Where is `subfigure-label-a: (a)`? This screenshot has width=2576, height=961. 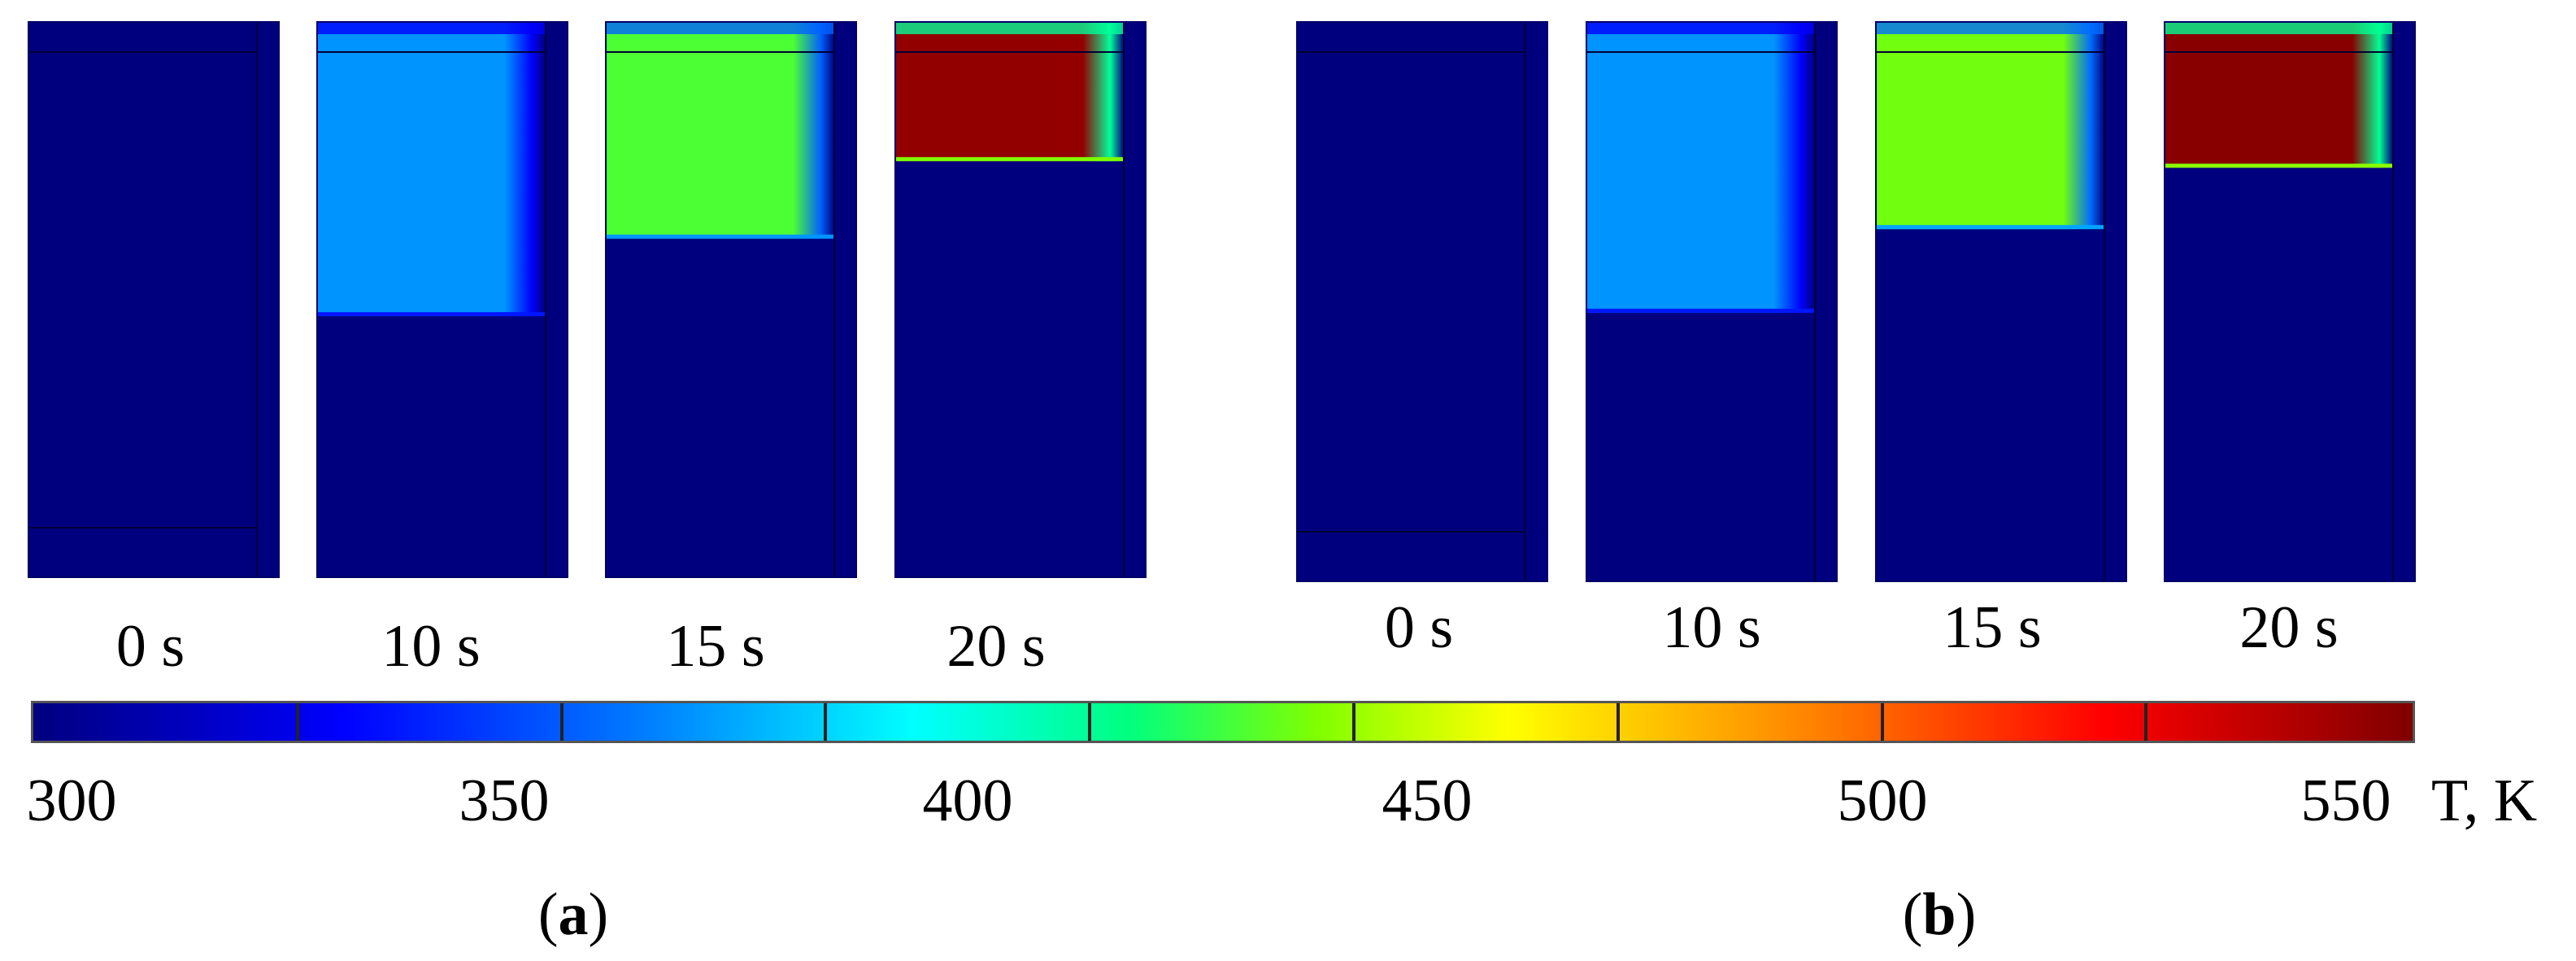 subfigure-label-a: (a) is located at coordinates (573, 914).